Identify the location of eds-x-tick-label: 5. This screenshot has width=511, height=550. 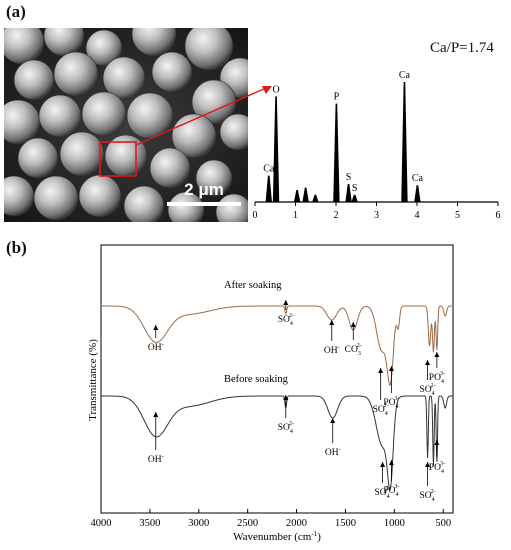
(457, 215).